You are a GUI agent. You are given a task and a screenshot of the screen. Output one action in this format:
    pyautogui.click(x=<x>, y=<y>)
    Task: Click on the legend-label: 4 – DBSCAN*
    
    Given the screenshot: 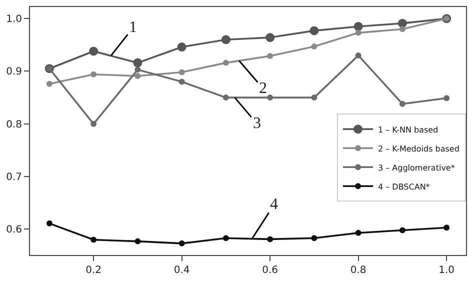 What is the action you would take?
    pyautogui.click(x=404, y=187)
    